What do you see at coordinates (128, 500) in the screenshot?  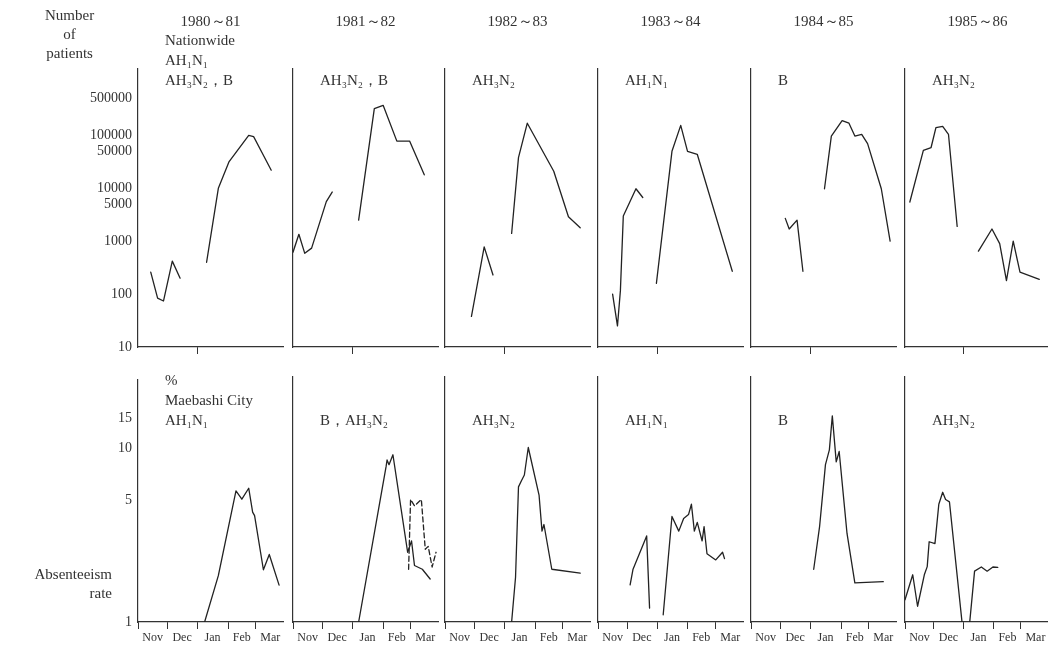 I see `y-tick-label: 5` at bounding box center [128, 500].